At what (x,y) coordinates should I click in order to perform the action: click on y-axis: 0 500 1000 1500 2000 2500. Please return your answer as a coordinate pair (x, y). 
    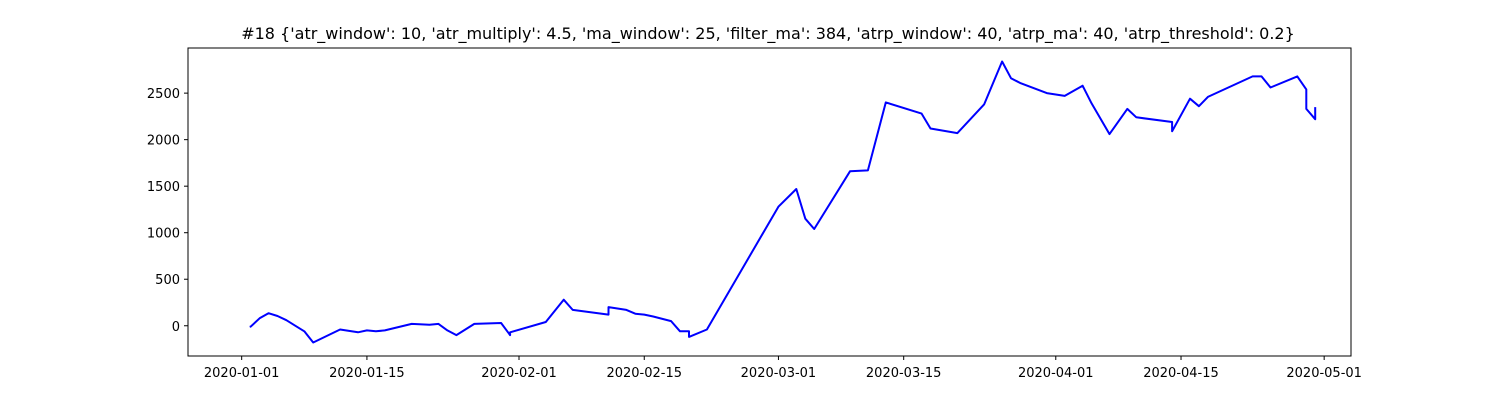
    Looking at the image, I should click on (167, 211).